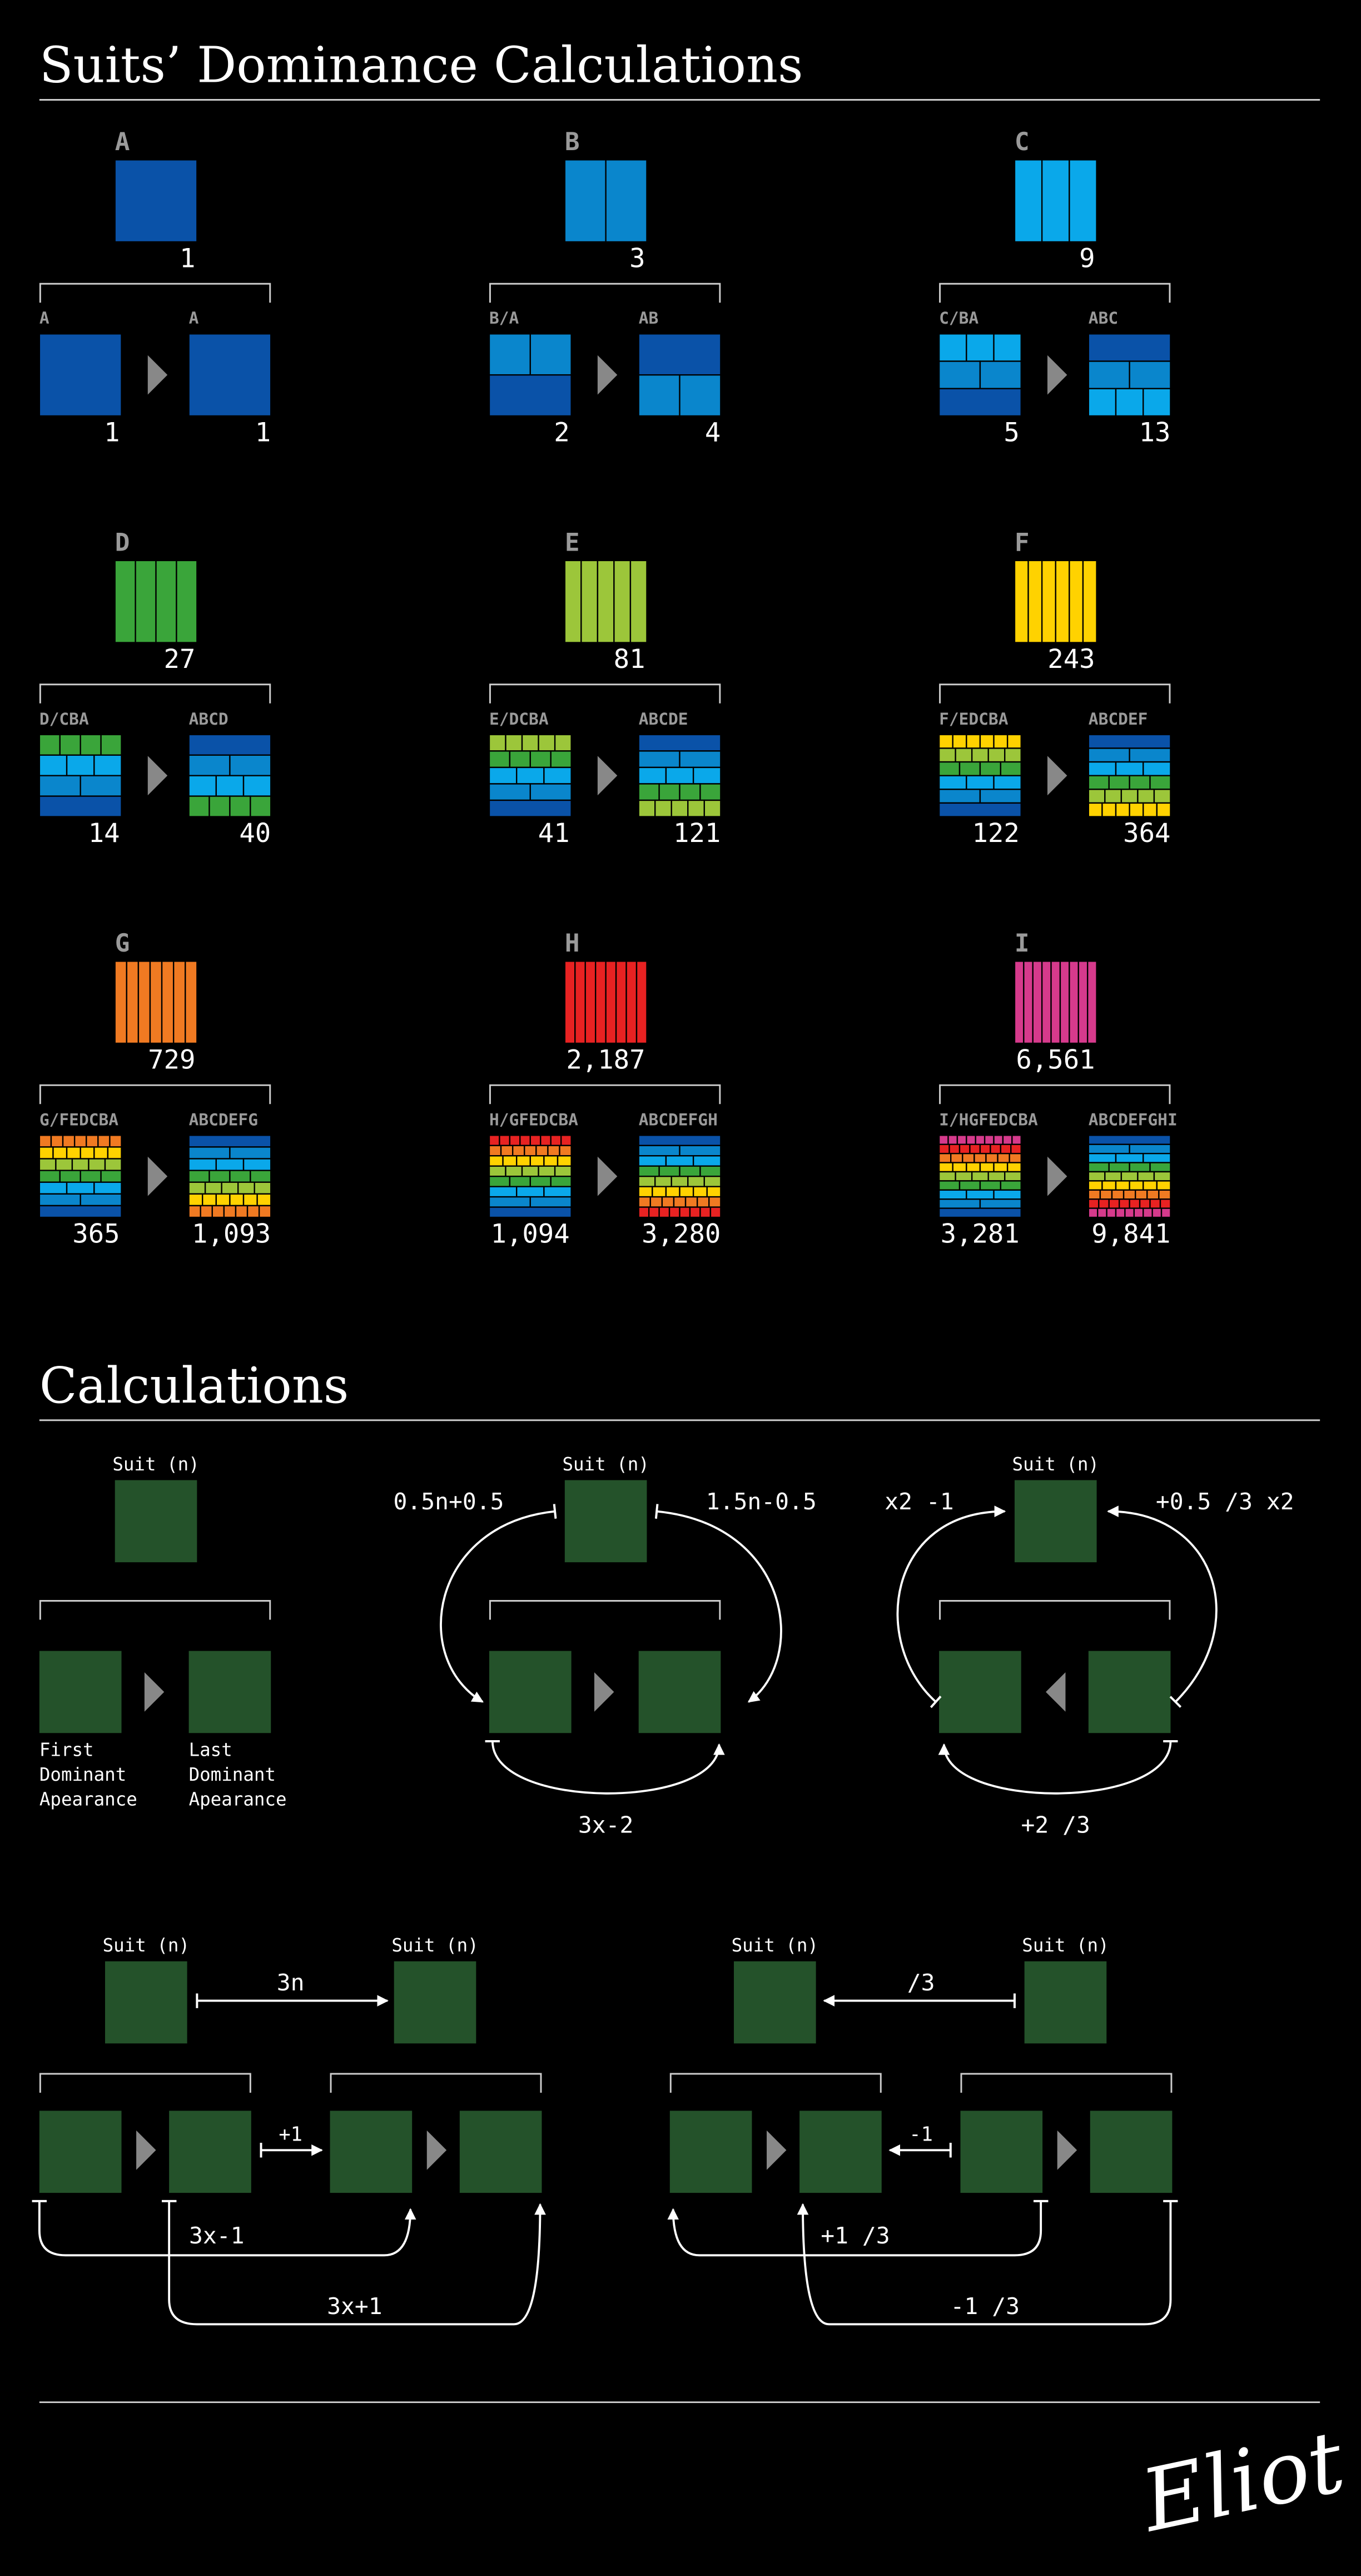  What do you see at coordinates (122, 542) in the screenshot?
I see `suit-letter: D` at bounding box center [122, 542].